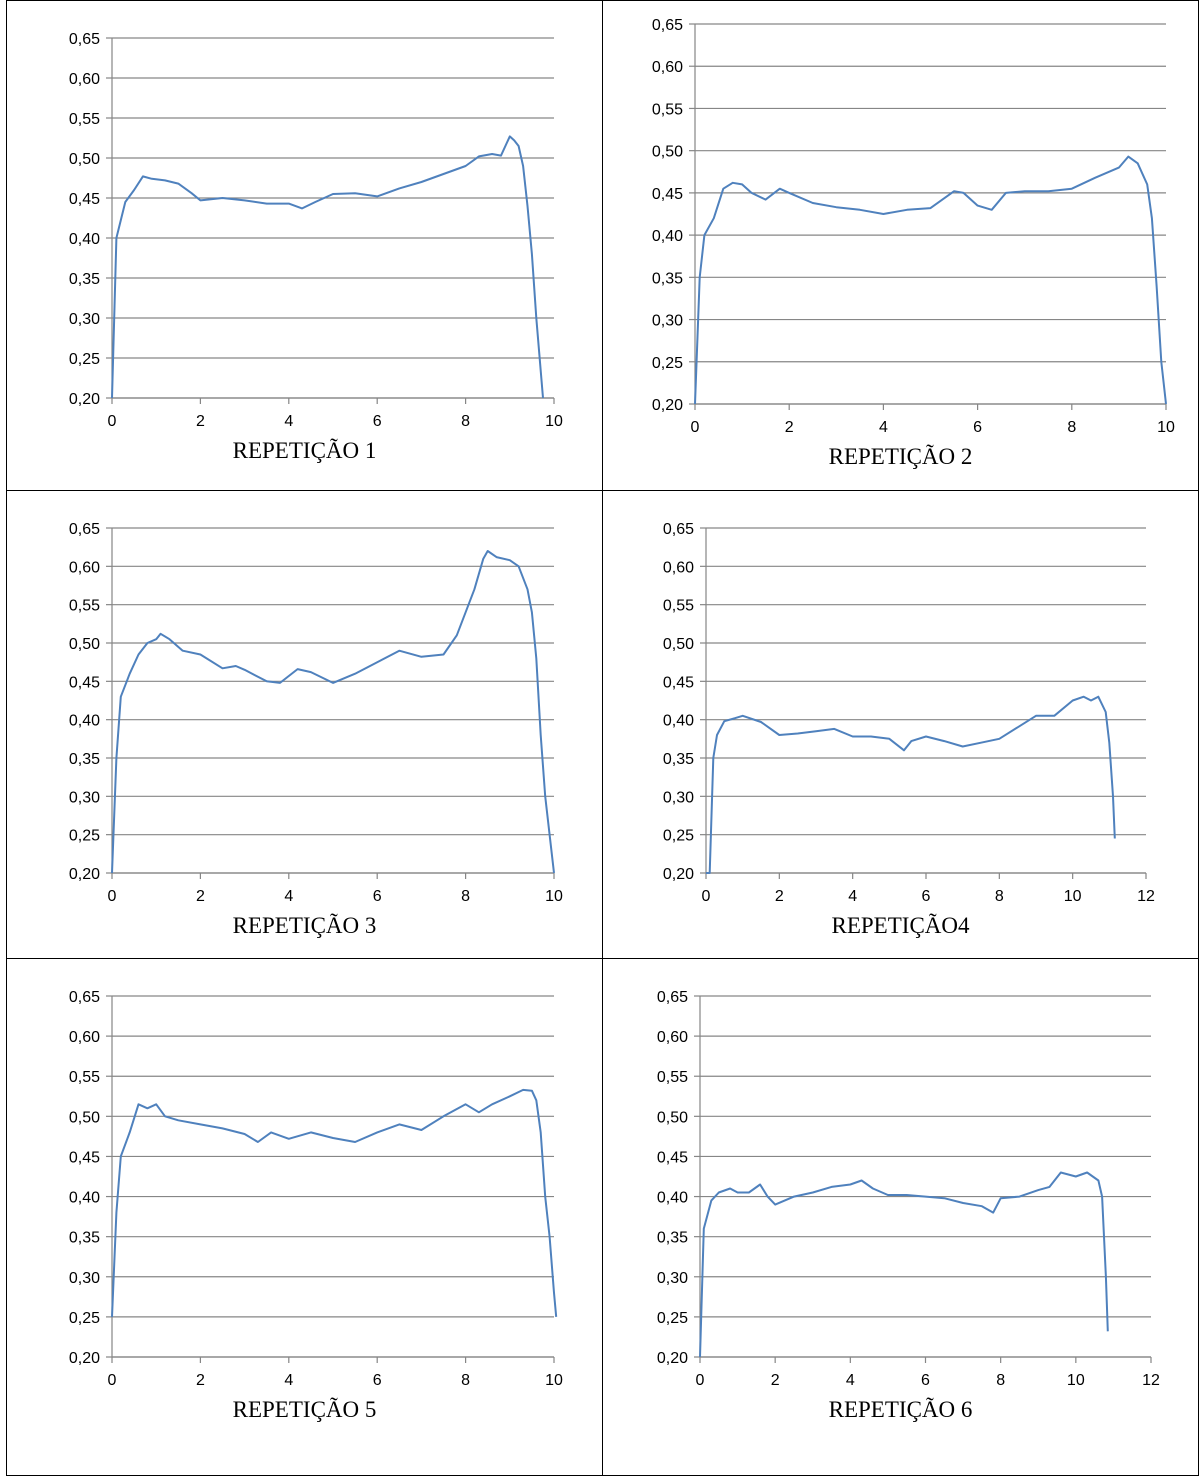  Describe the element at coordinates (900, 925) in the screenshot. I see `chart-caption: REPETIÇÃO4` at that location.